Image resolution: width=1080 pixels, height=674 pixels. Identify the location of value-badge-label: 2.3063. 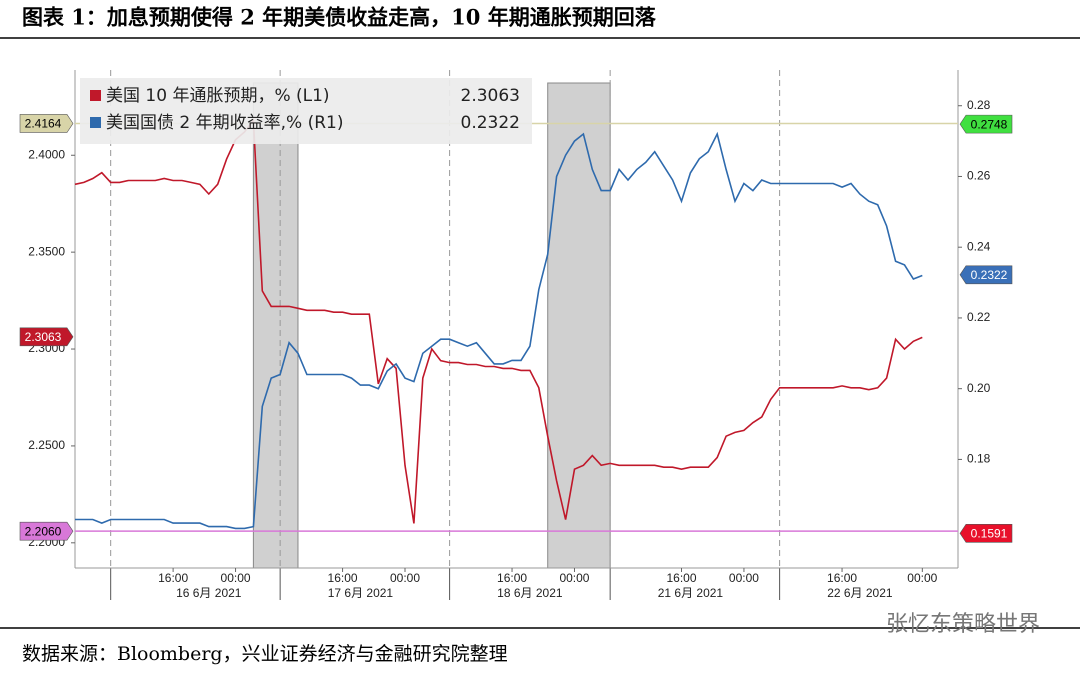
(43, 337).